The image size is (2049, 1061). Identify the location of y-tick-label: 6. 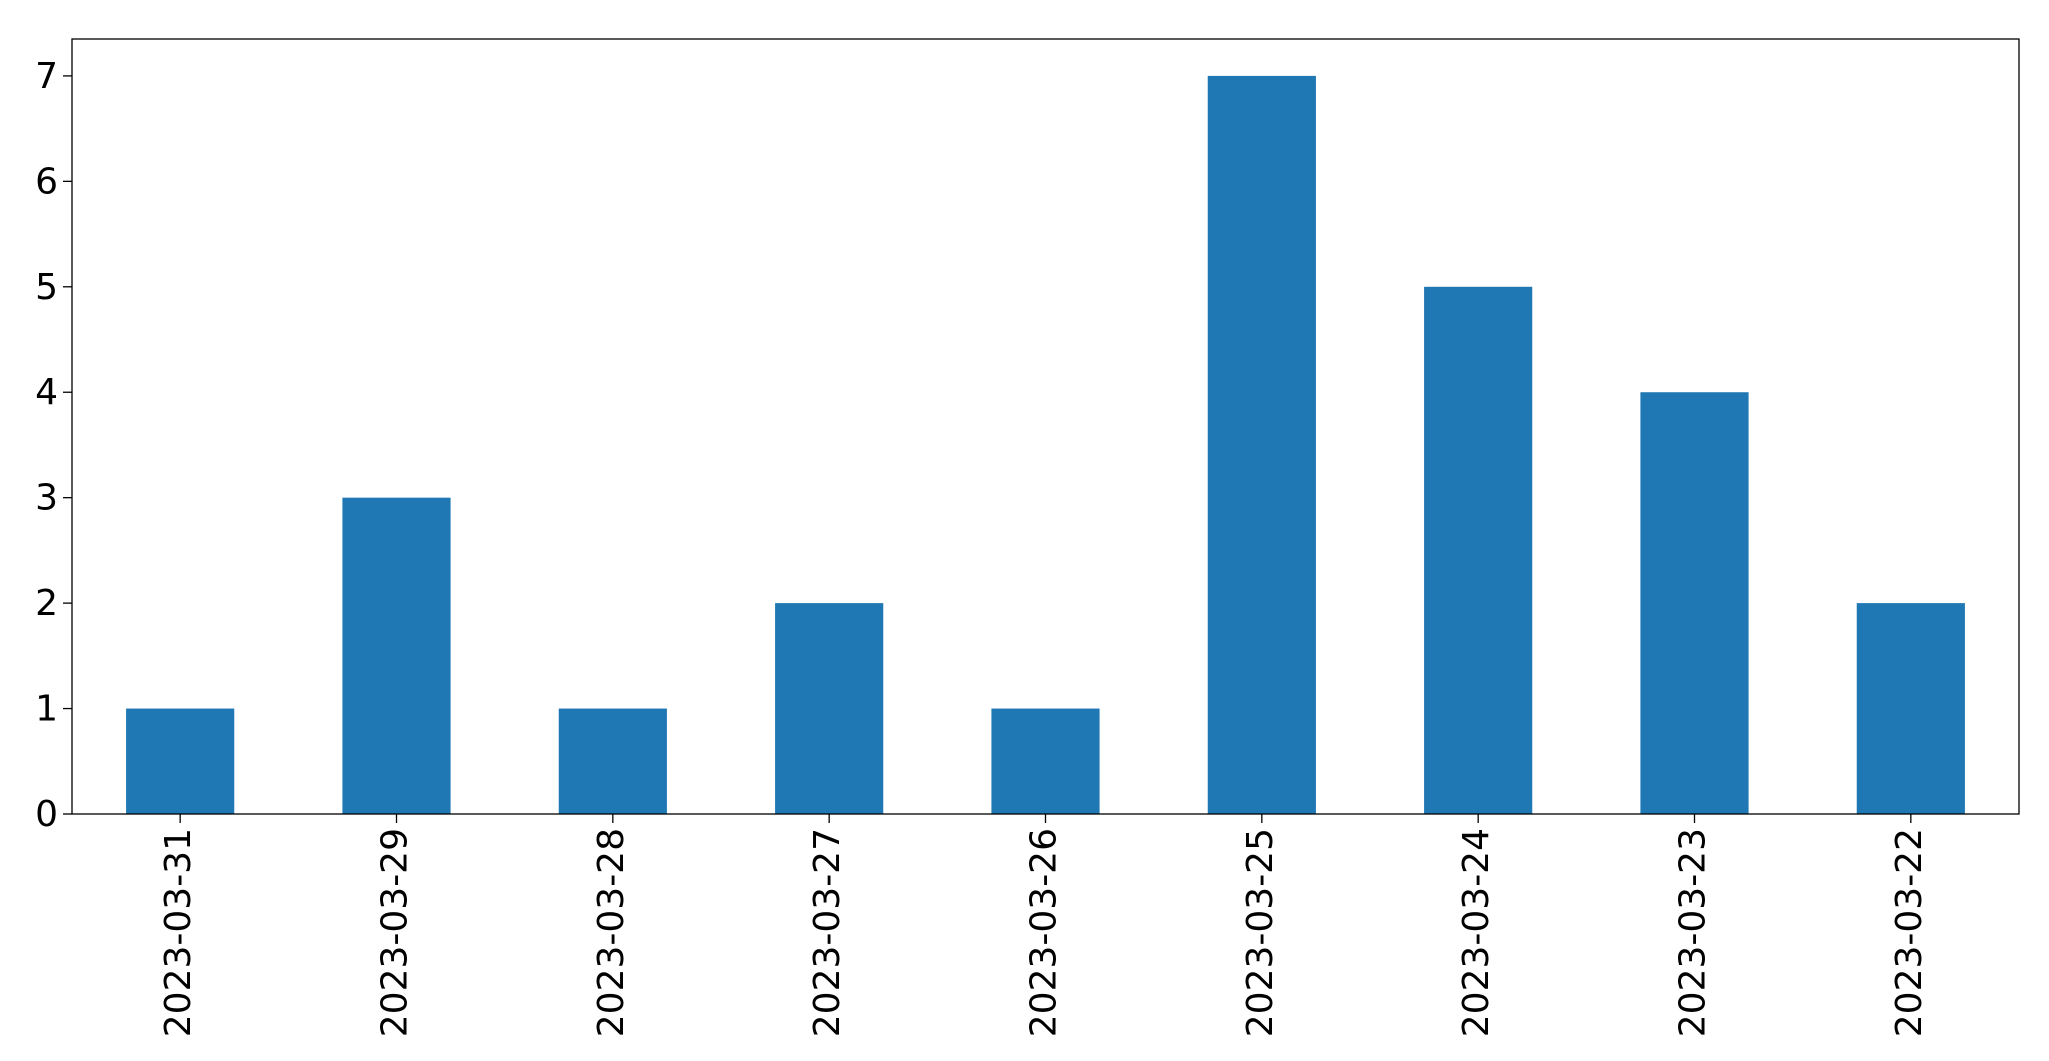
(46, 181).